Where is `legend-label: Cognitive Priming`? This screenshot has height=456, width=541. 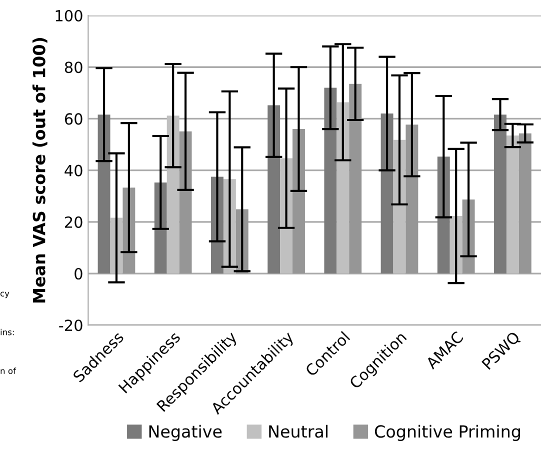 legend-label: Cognitive Priming is located at coordinates (447, 432).